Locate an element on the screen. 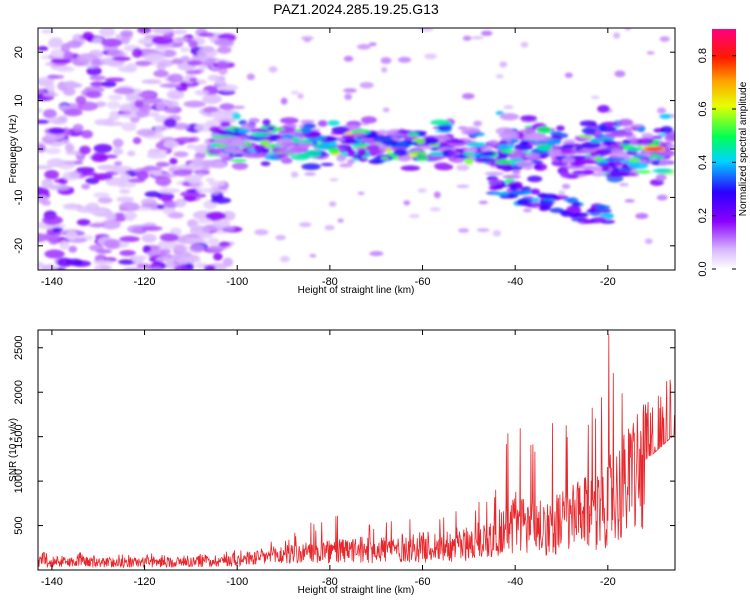 The width and height of the screenshot is (750, 600). x-tick-label: -40 is located at coordinates (515, 282).